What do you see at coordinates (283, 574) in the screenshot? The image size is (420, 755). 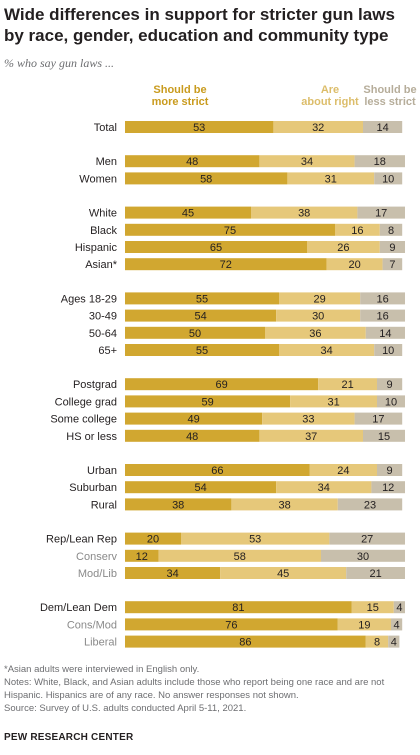 I see `data-label: 45` at bounding box center [283, 574].